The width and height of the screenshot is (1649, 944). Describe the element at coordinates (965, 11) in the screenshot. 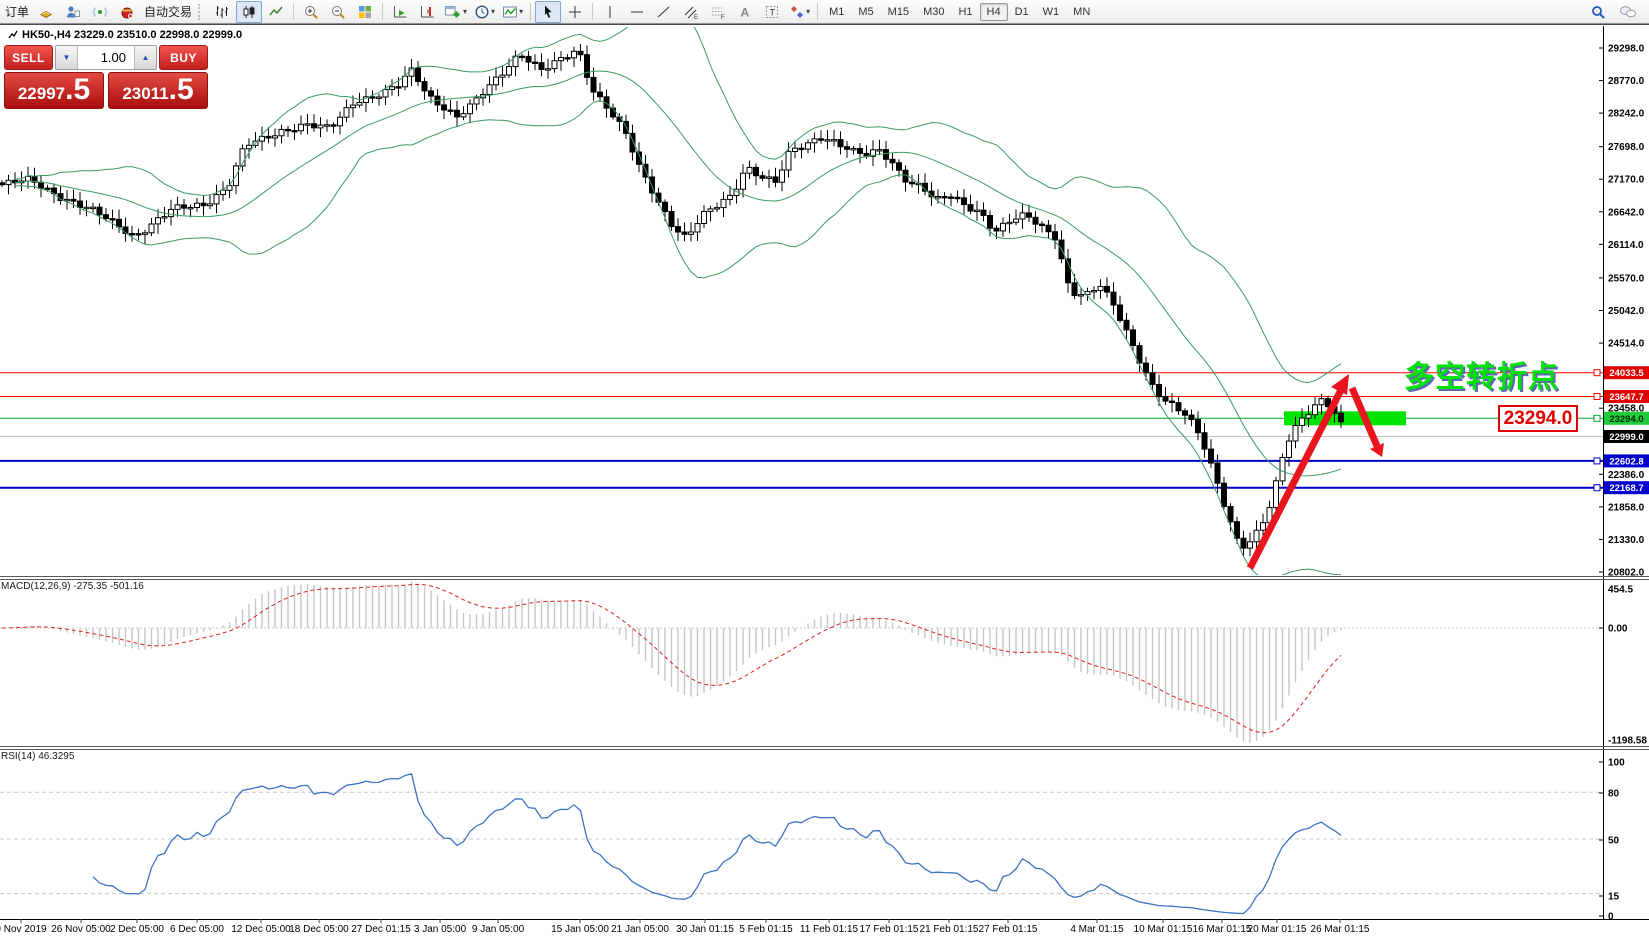

I see `timeframe-h1: H1` at that location.